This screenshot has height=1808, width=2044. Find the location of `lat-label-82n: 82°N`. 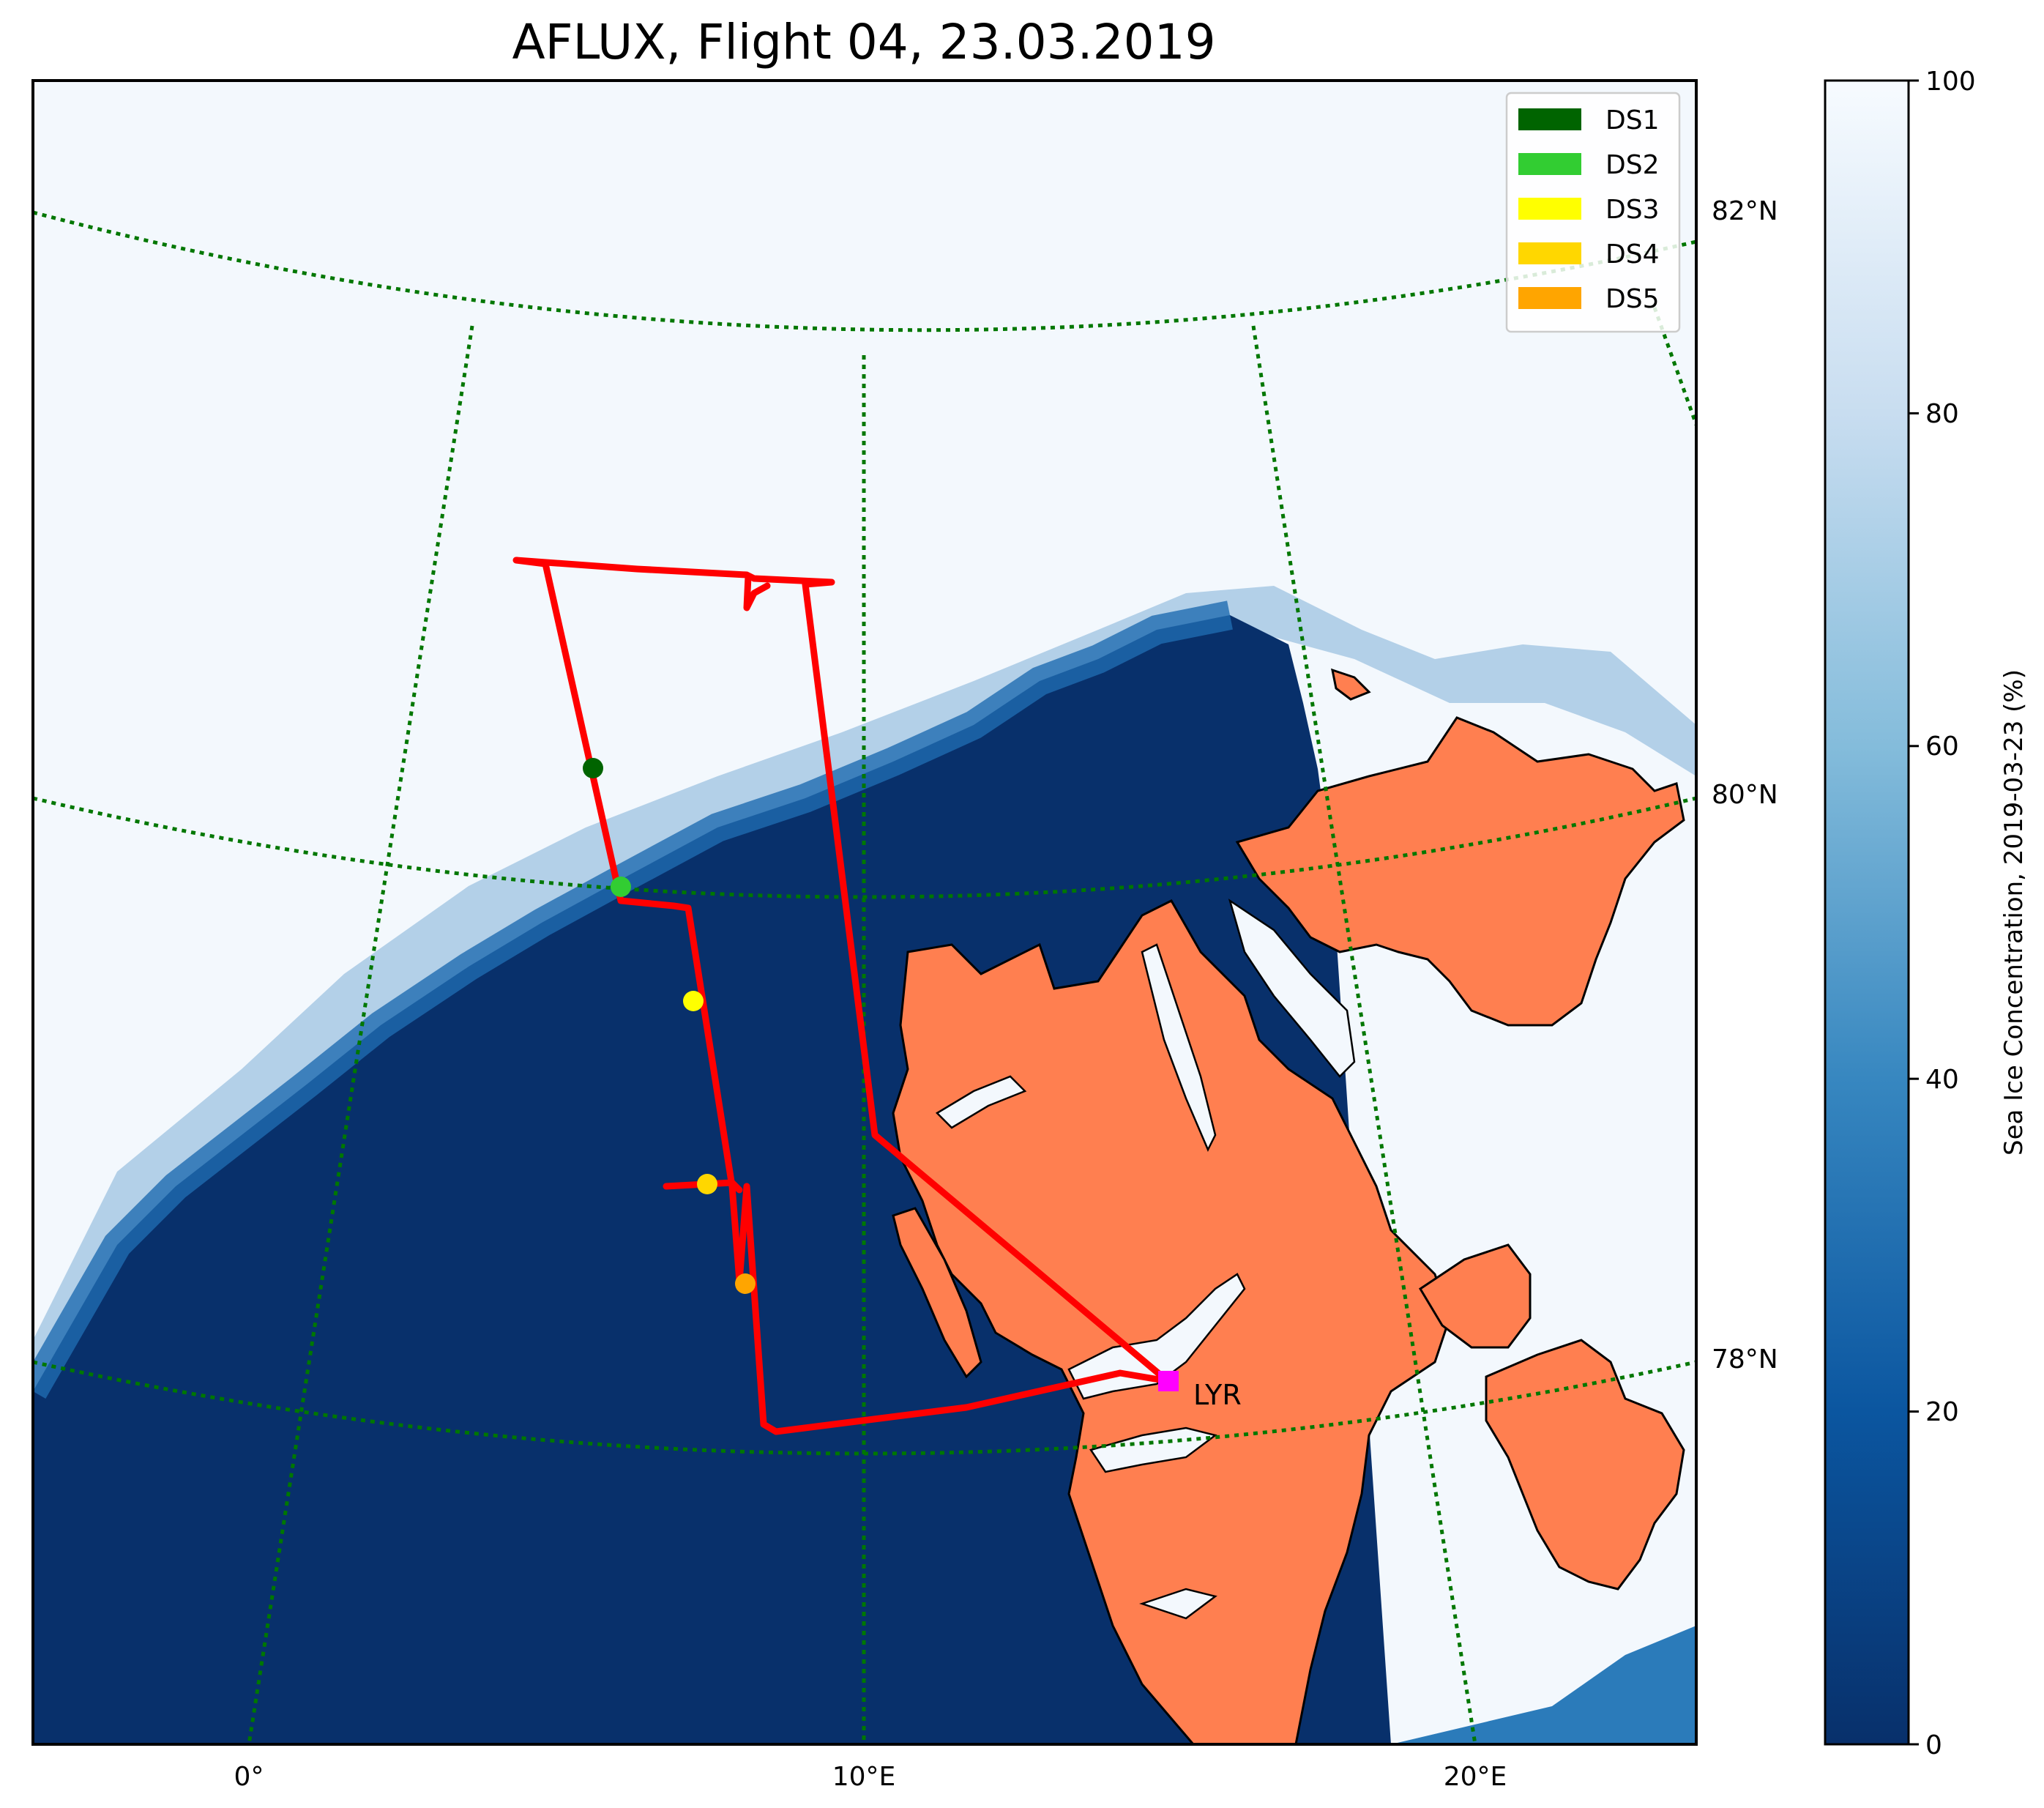

lat-label-82n: 82°N is located at coordinates (1745, 211).